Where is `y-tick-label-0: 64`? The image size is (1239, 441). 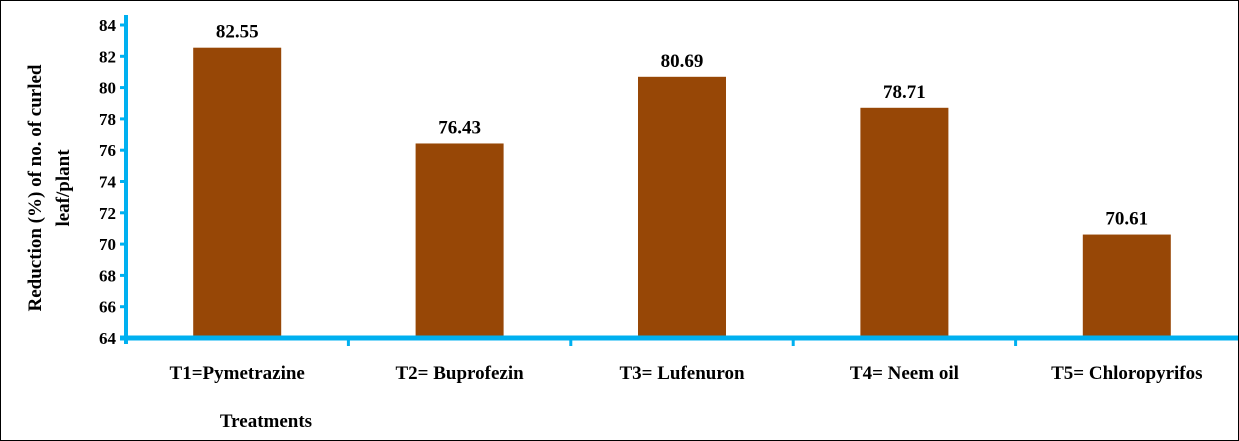
y-tick-label-0: 64 is located at coordinates (108, 338).